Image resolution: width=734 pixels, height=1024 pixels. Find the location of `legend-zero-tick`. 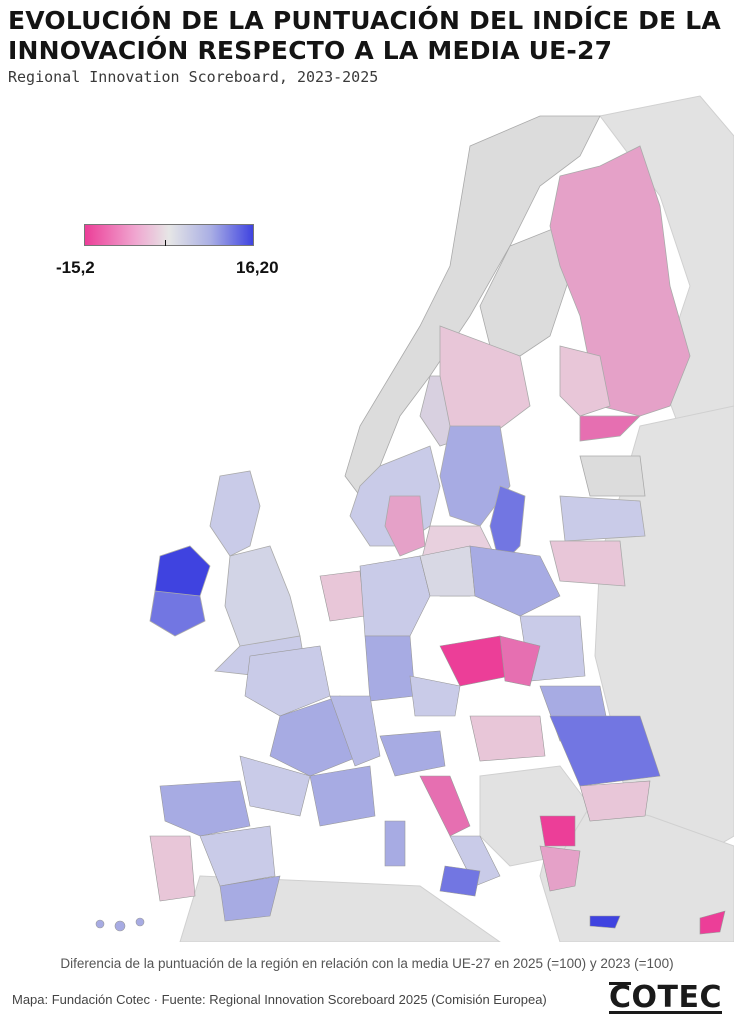

legend-zero-tick is located at coordinates (165, 243).